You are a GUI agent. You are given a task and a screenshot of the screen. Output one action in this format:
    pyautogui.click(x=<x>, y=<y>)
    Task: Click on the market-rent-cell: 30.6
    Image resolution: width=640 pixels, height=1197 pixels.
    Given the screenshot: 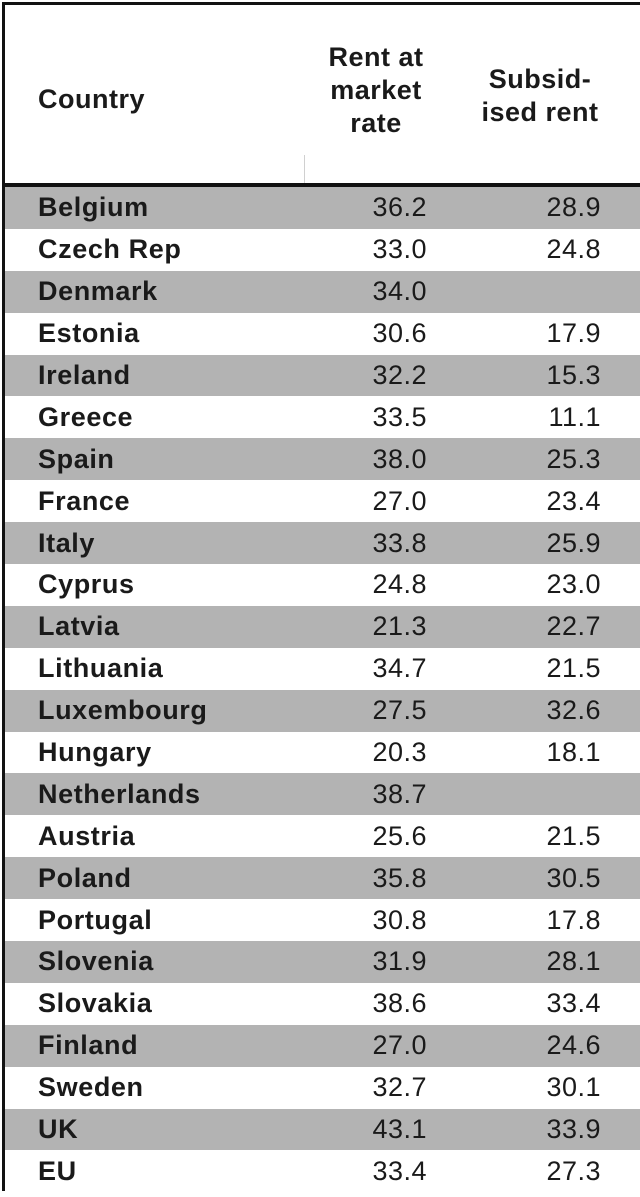 What is the action you would take?
    pyautogui.click(x=399, y=333)
    